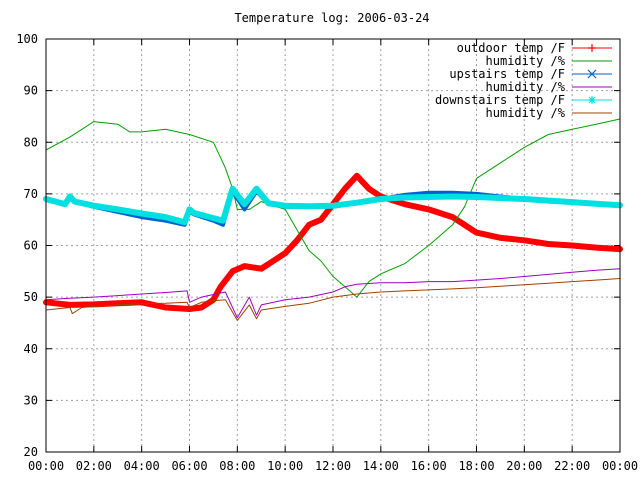 The image size is (640, 480). I want to click on x-tick-label: 18:00, so click(476, 466).